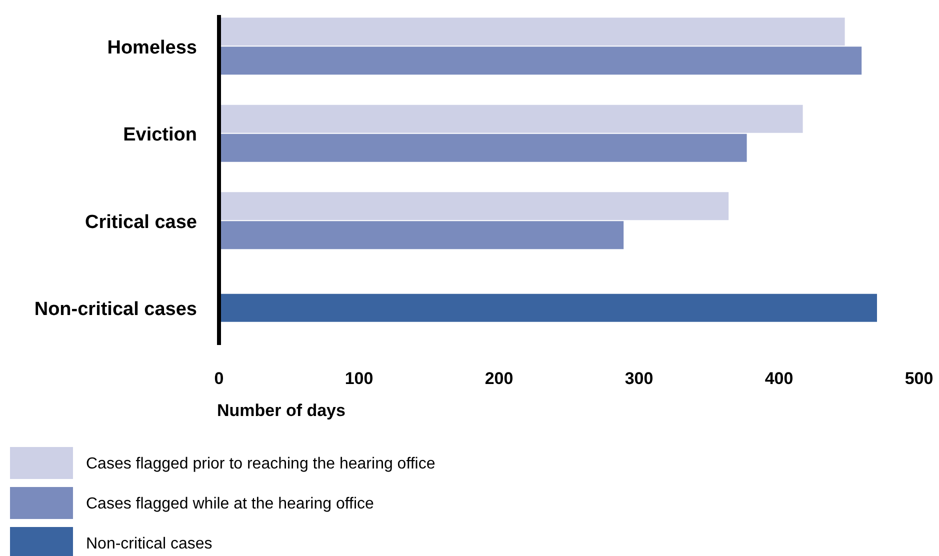 The height and width of the screenshot is (556, 939). I want to click on y-tick-label: Non-critical cases, so click(115, 309).